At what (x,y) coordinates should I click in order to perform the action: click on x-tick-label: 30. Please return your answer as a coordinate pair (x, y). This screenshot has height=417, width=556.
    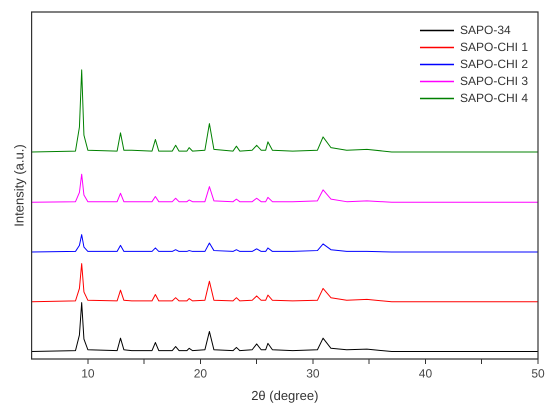
    Looking at the image, I should click on (313, 373).